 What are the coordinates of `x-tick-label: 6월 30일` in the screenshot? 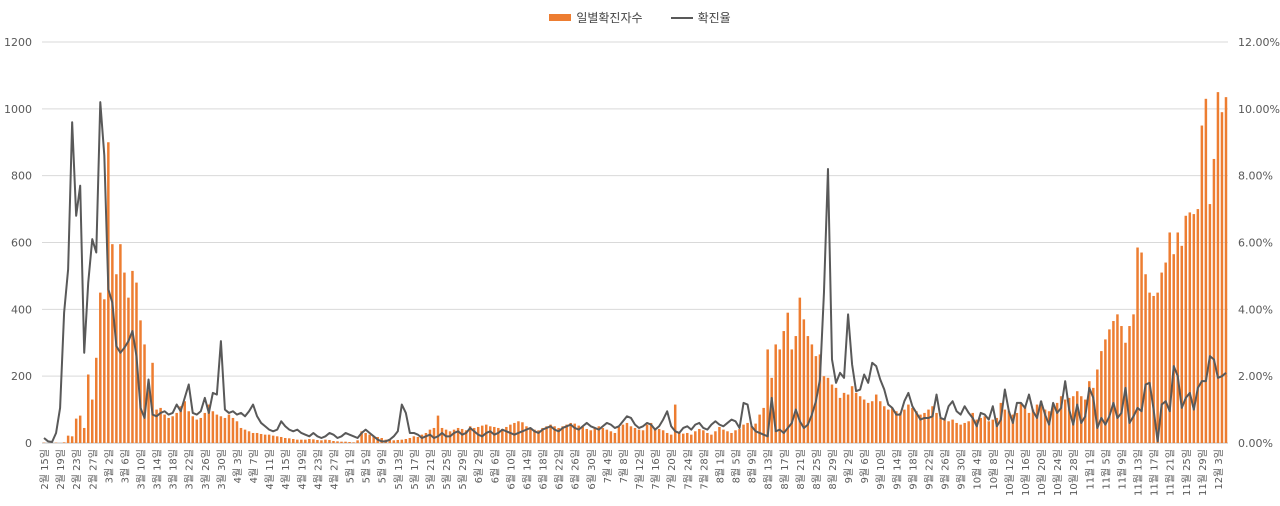 It's located at (592, 469).